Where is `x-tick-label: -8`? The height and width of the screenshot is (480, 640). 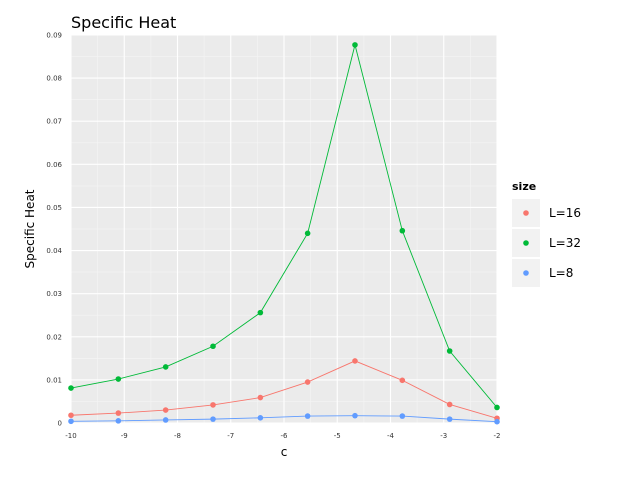
x-tick-label: -8 is located at coordinates (177, 436).